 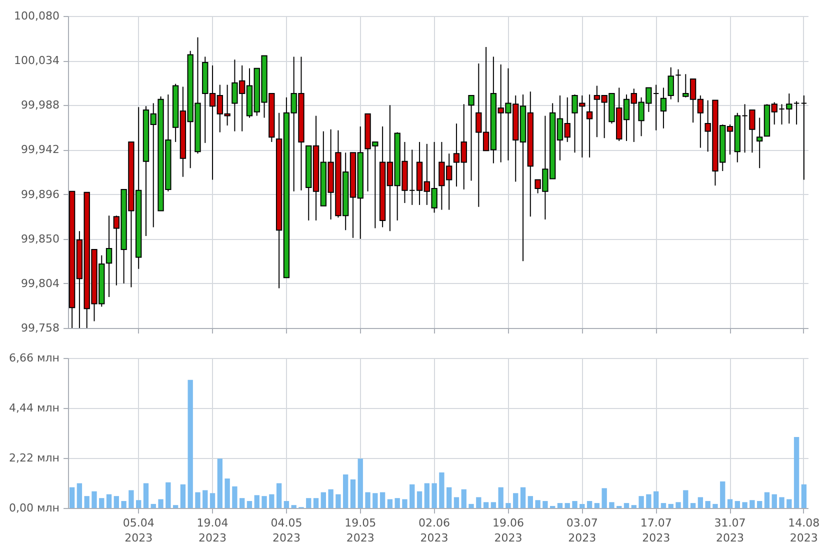 What do you see at coordinates (582, 530) in the screenshot?
I see `x-tick-label: 03.07 2023` at bounding box center [582, 530].